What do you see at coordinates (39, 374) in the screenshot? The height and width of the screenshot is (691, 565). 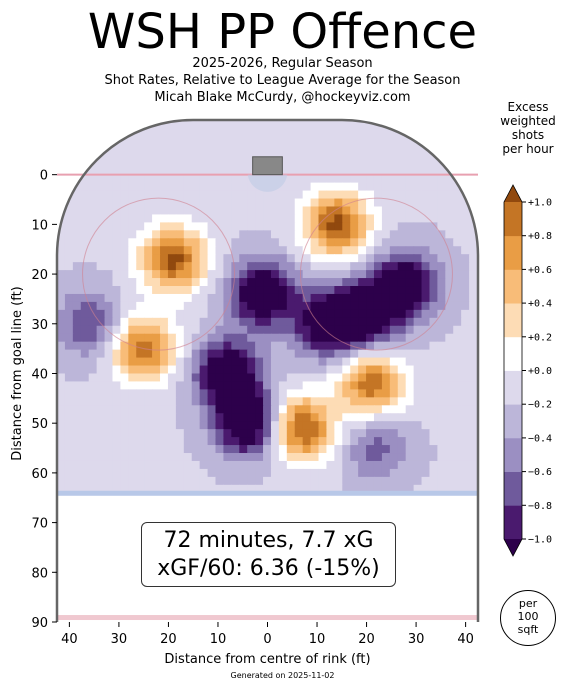 I see `y-tick-label: 40` at bounding box center [39, 374].